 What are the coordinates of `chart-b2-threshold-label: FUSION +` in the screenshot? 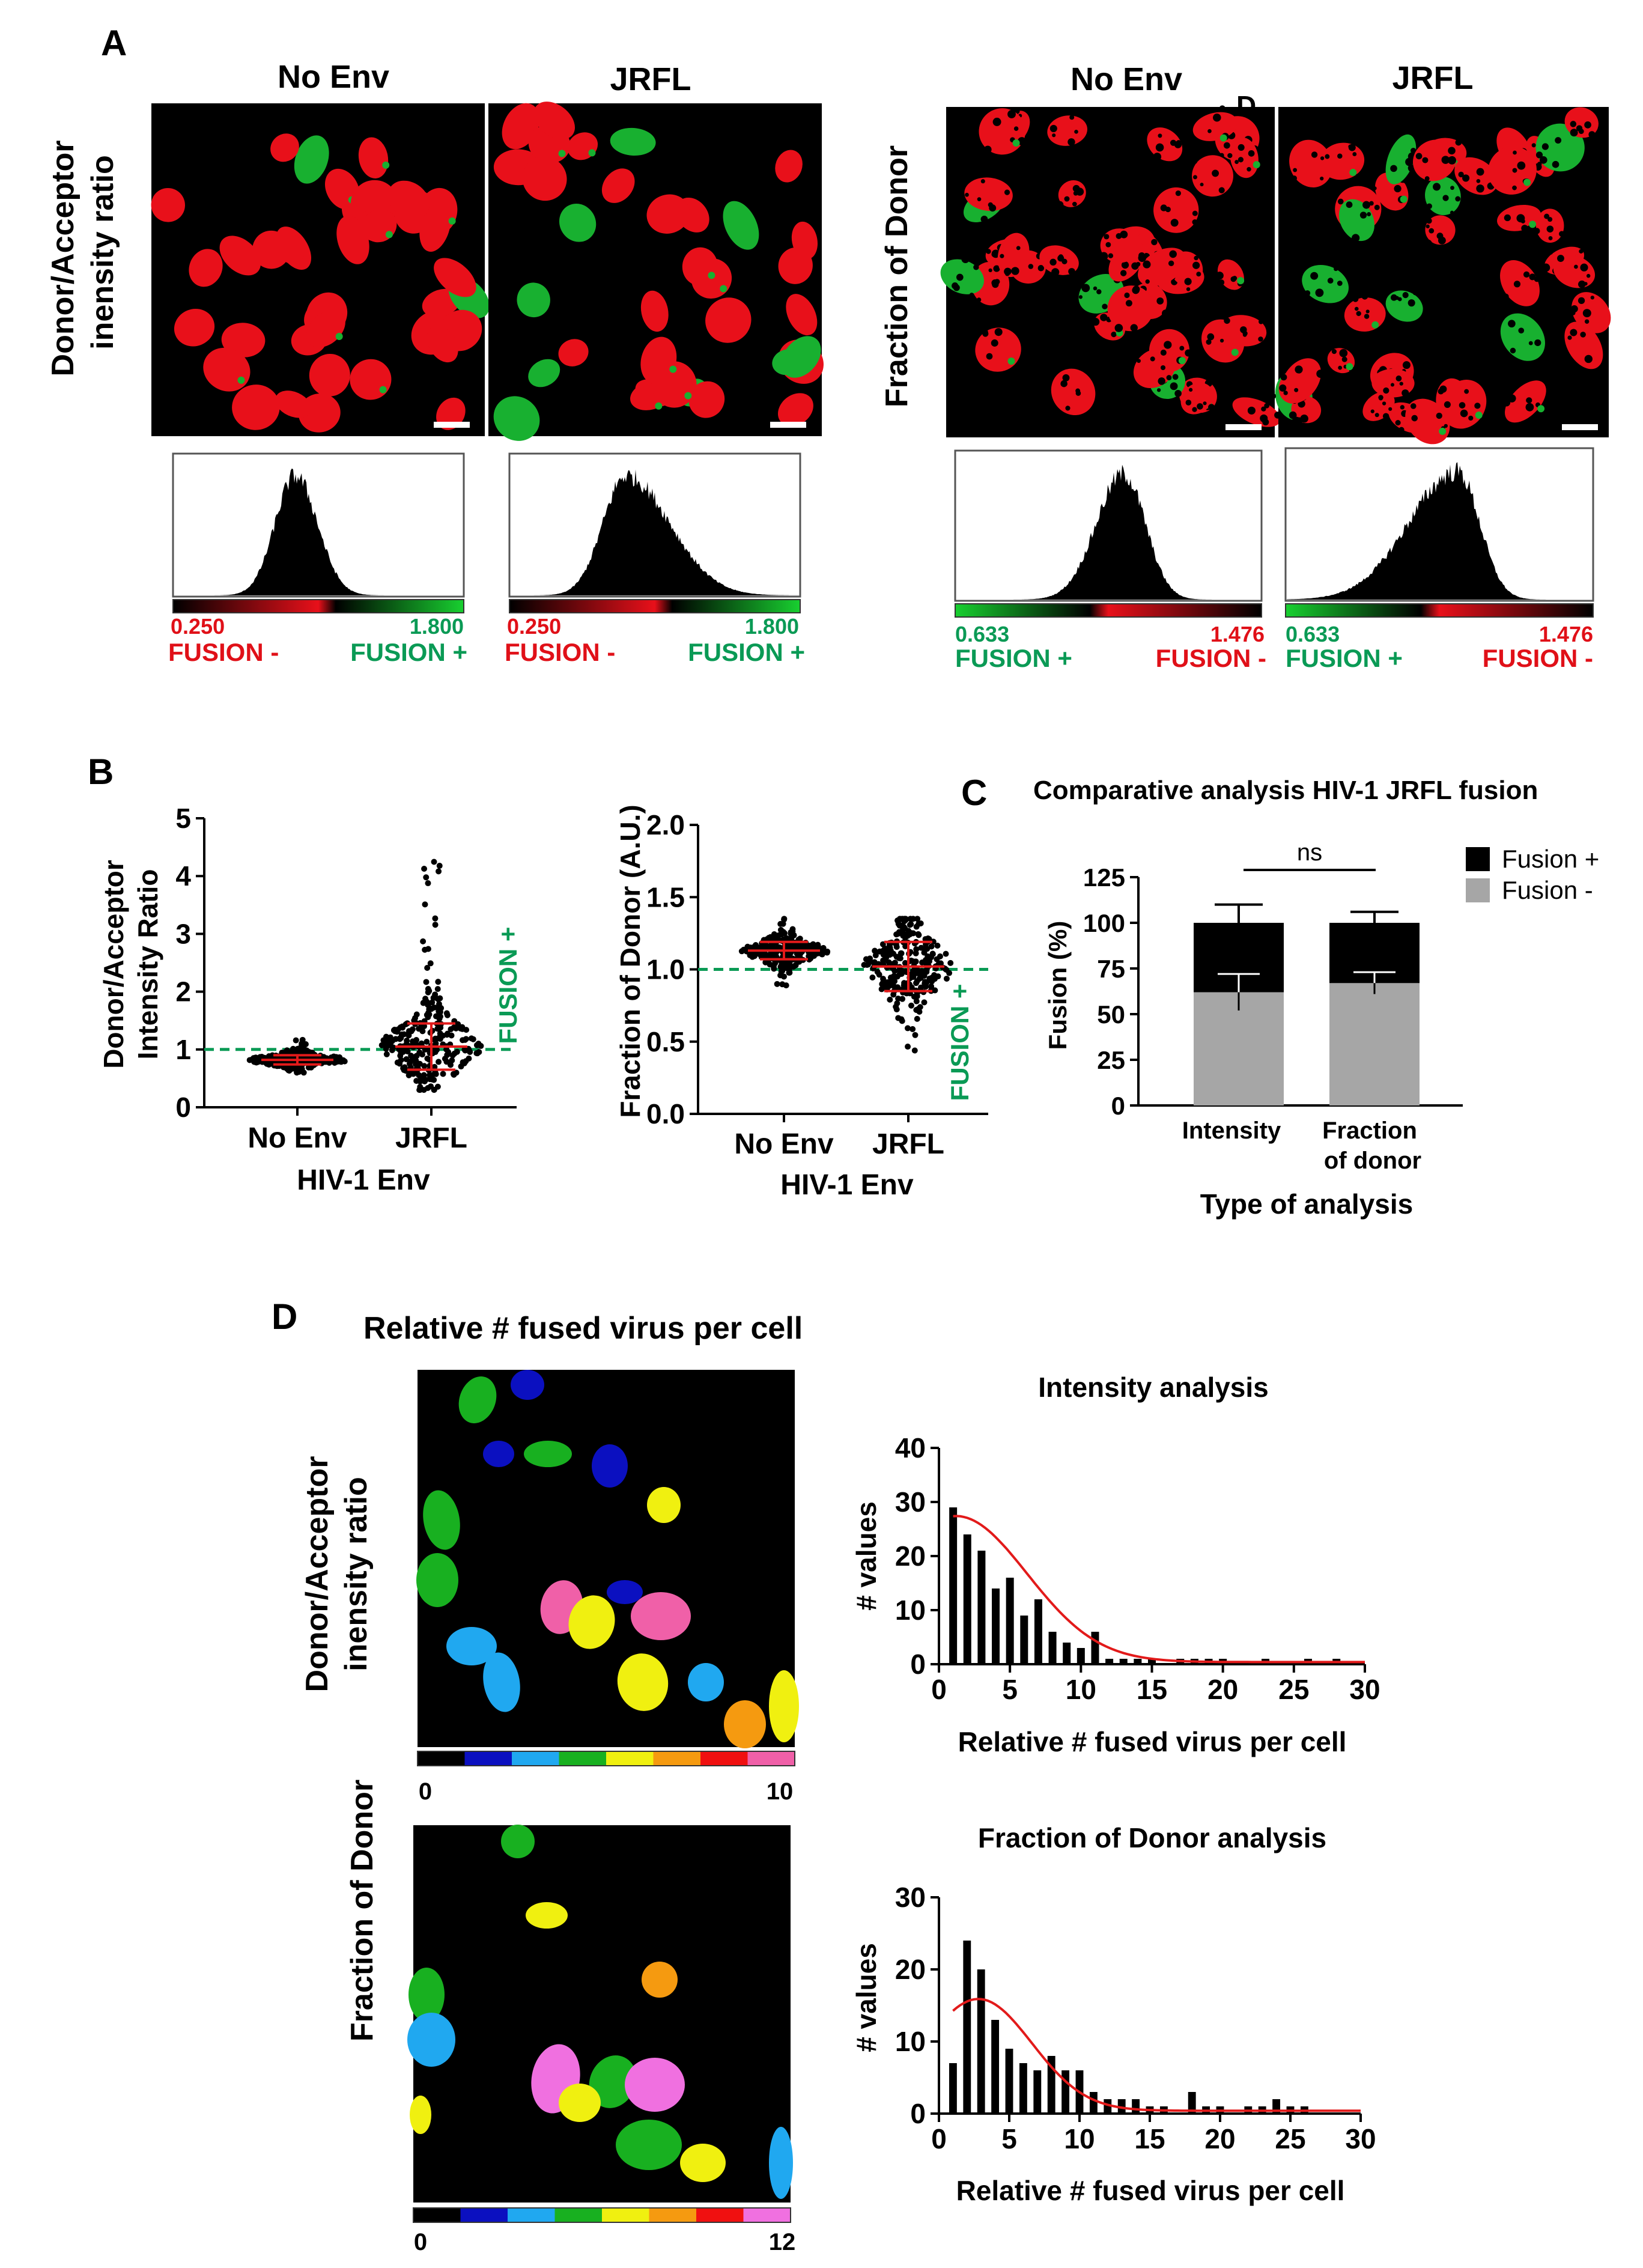 It's located at (960, 1042).